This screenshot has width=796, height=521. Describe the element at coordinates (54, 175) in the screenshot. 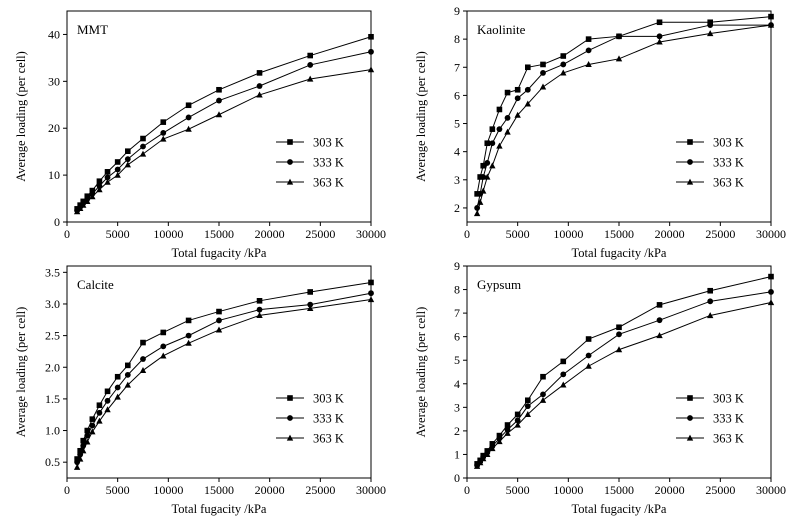

I see `y-tick-label: 10` at that location.